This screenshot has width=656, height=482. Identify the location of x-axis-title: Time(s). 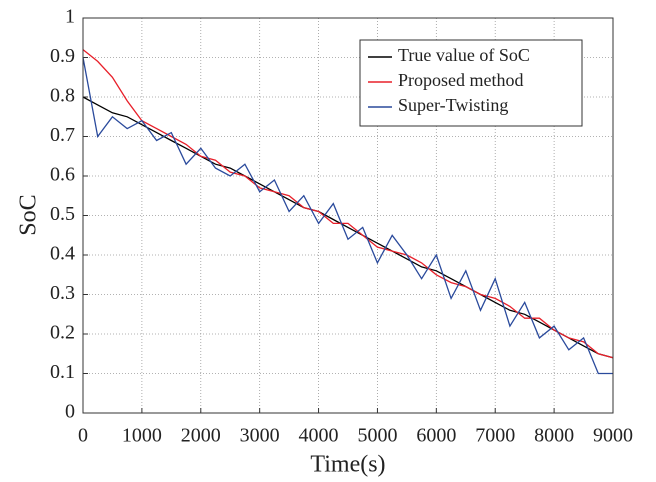
(347, 465).